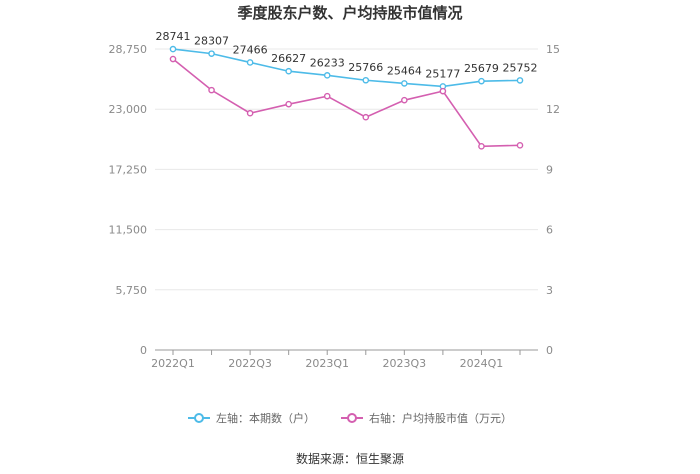 The width and height of the screenshot is (700, 474). I want to click on data-source-note: 数据来源：恒生聚源, so click(349, 459).